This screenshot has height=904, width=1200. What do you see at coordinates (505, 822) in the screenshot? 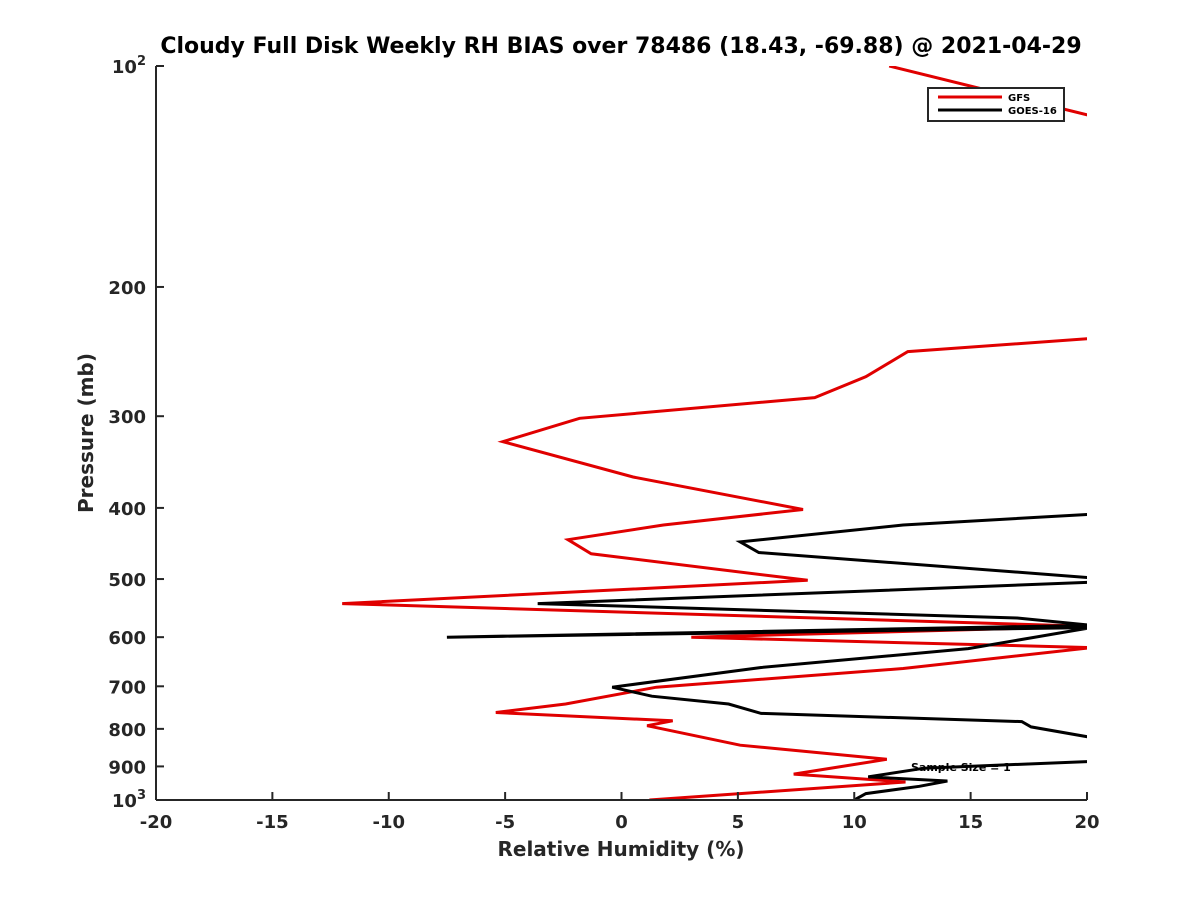
I see `x-tick-label: -5` at bounding box center [505, 822].